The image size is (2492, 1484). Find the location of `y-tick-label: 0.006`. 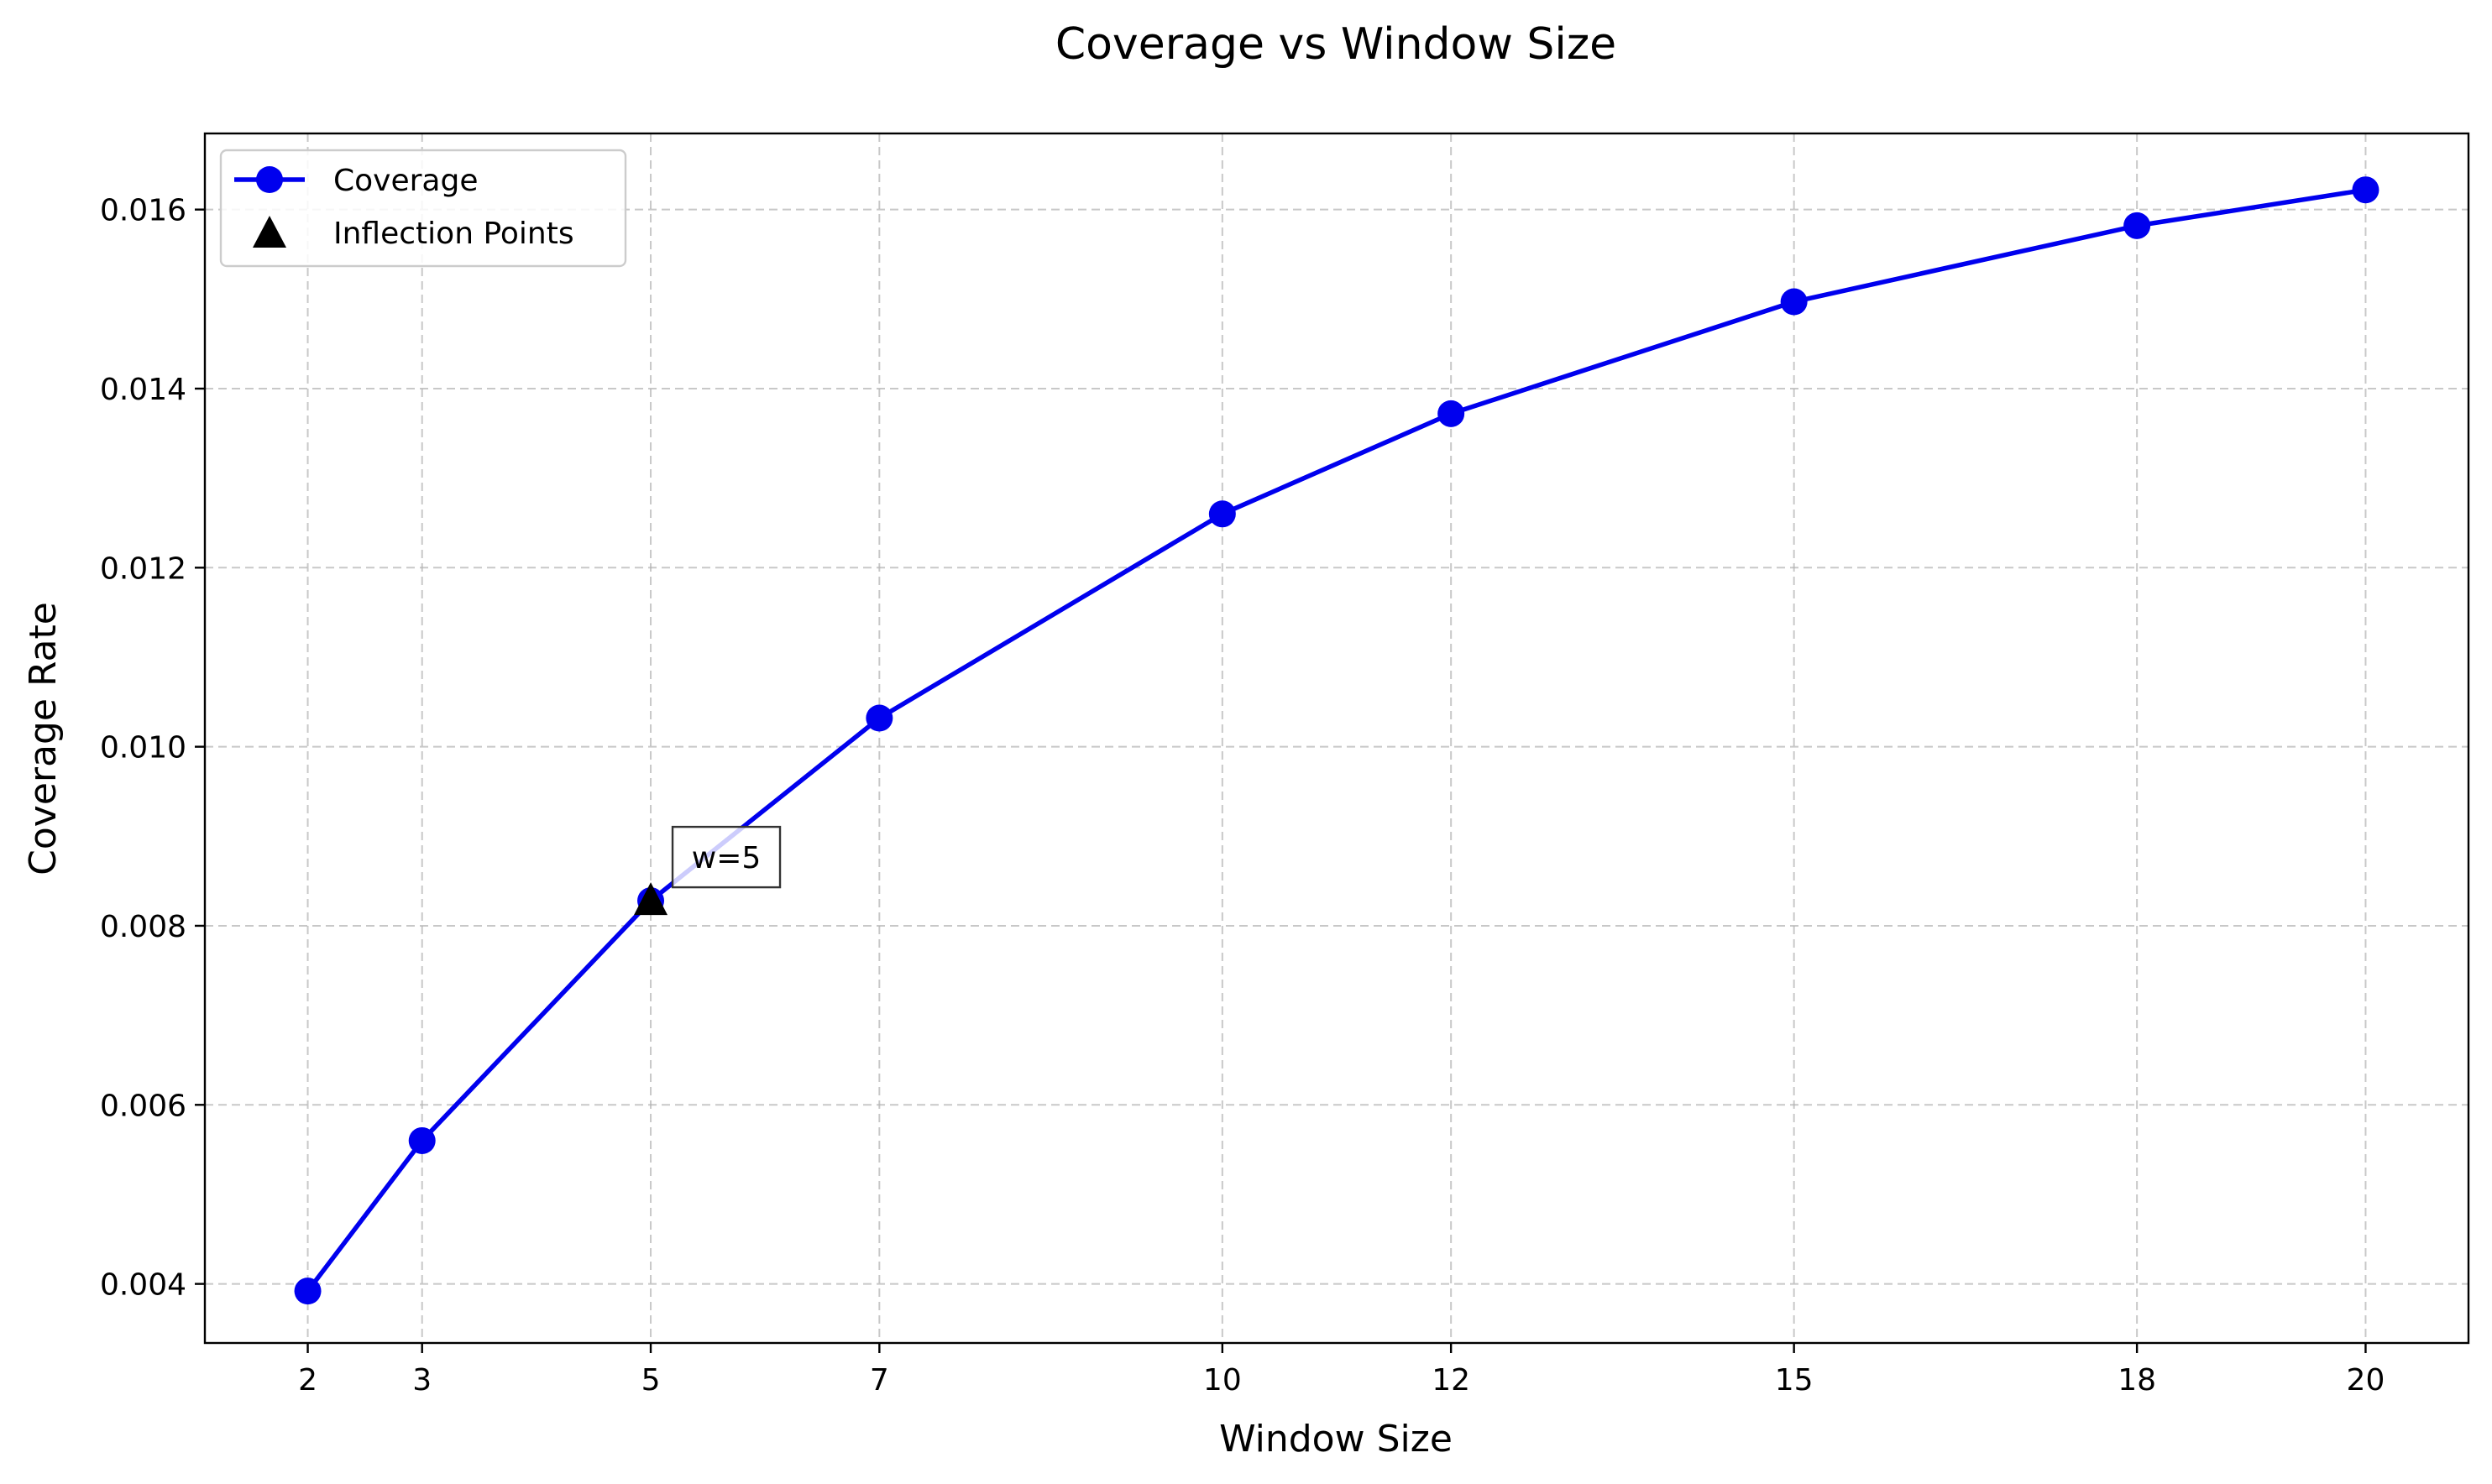

y-tick-label: 0.006 is located at coordinates (143, 1106).